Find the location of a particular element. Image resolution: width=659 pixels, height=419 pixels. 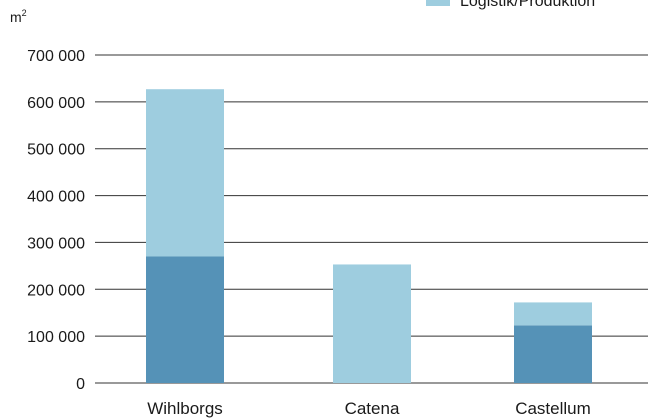

y-tick-label: 700 000 is located at coordinates (56, 56).